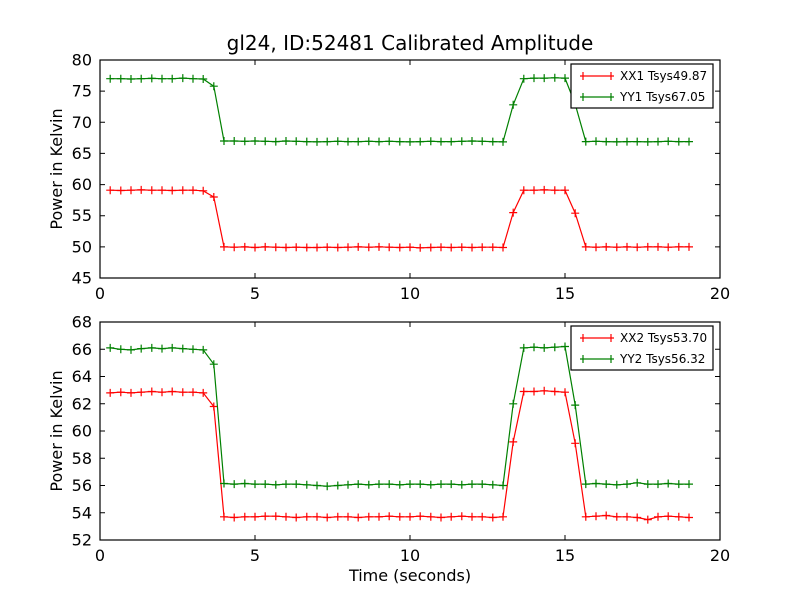 The width and height of the screenshot is (800, 600). Describe the element at coordinates (82, 540) in the screenshot. I see `y-tick-label: 52` at that location.